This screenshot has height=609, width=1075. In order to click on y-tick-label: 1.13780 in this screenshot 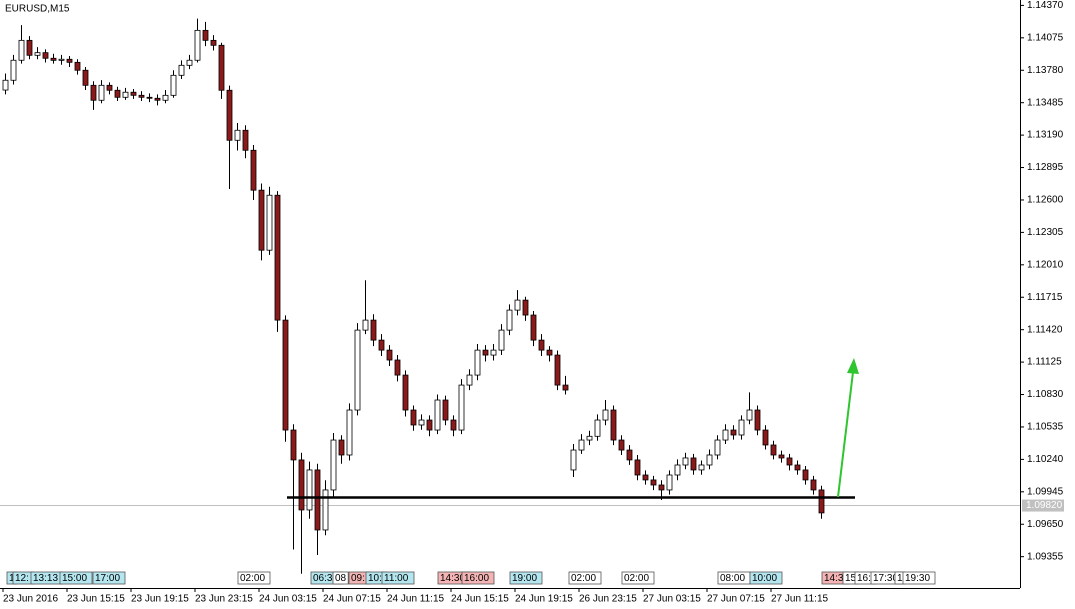, I will do `click(1045, 70)`.